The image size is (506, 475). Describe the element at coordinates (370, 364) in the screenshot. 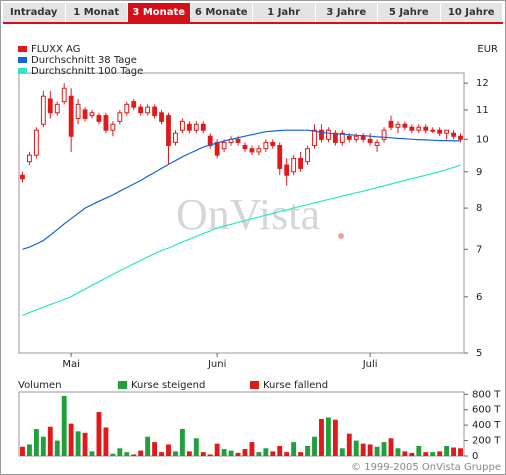

I see `x-tick-label: Juli` at that location.